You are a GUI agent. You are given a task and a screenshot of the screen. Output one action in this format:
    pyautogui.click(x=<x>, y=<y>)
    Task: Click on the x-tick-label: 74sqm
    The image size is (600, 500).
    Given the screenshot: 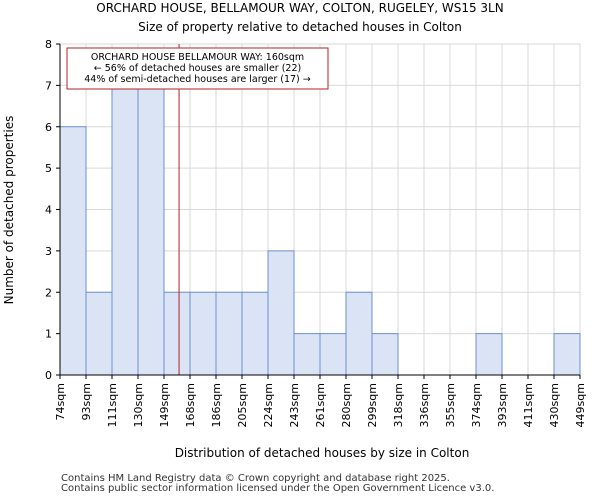 What is the action you would take?
    pyautogui.click(x=60, y=401)
    